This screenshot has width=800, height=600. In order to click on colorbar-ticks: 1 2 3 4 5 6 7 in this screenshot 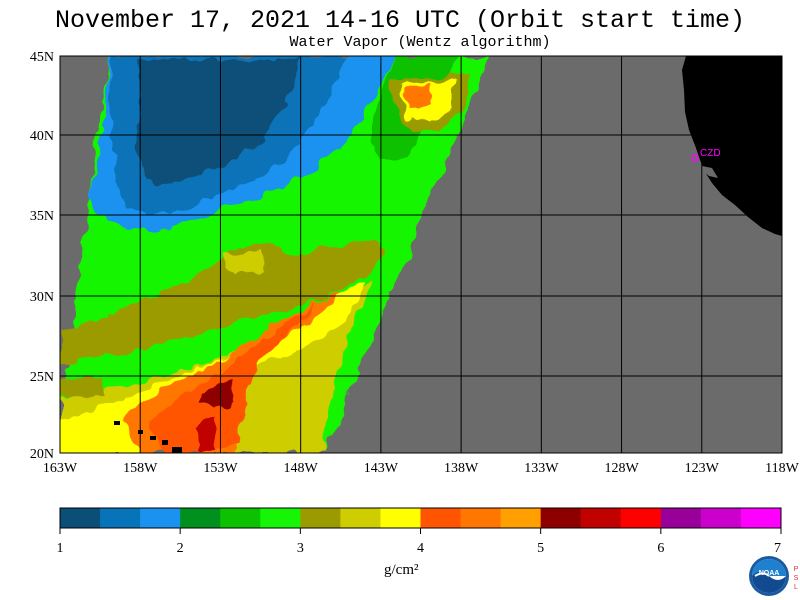, I will do `click(419, 542)`.